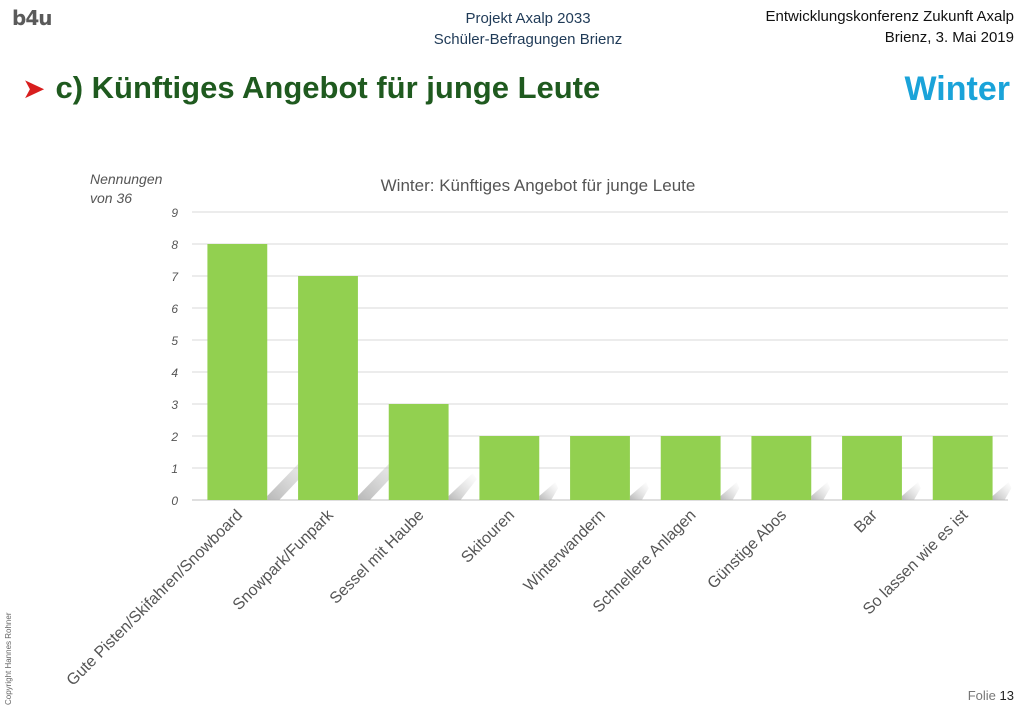 The image size is (1024, 709). Describe the element at coordinates (111, 198) in the screenshot. I see `y-axis-unit-line2: von 36` at that location.